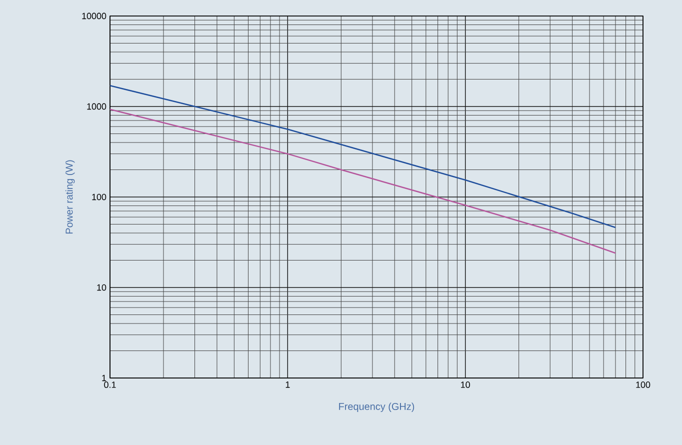 Image resolution: width=682 pixels, height=445 pixels. Describe the element at coordinates (70, 197) in the screenshot. I see `y-axis-title: Power rating (W)` at that location.